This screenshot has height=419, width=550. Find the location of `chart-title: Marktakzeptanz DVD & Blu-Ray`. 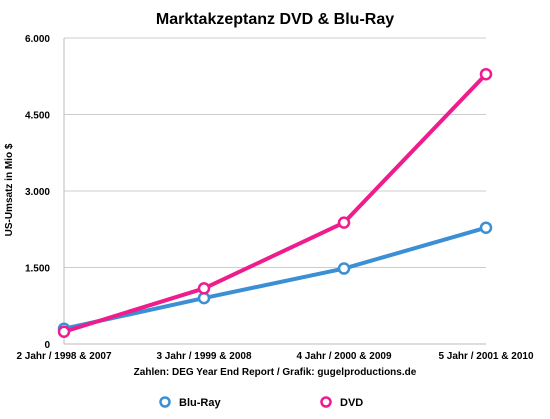

chart-title: Marktakzeptanz DVD & Blu-Ray is located at coordinates (275, 19).